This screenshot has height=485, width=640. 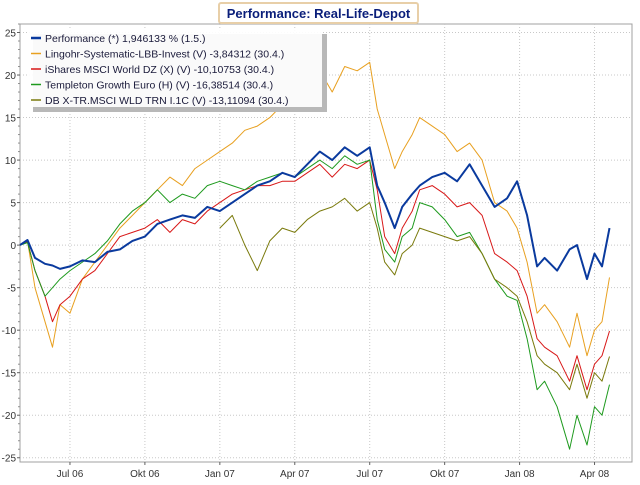 What do you see at coordinates (145, 474) in the screenshot?
I see `x-tick-label: Okt 06` at bounding box center [145, 474].